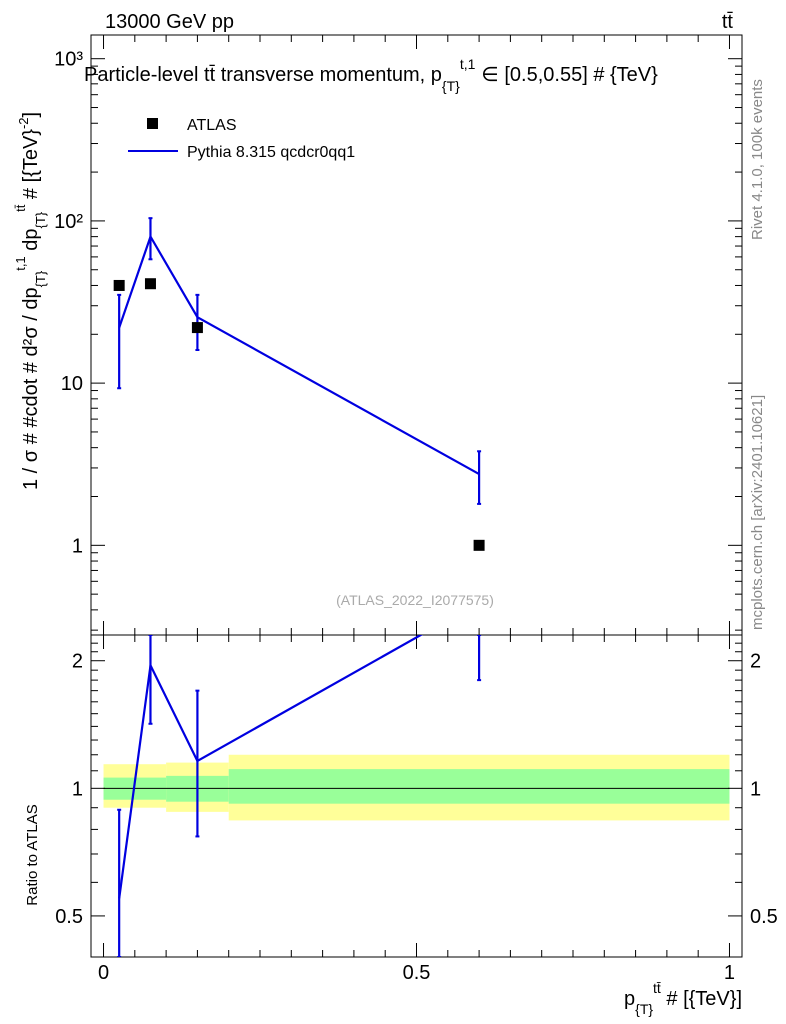 The width and height of the screenshot is (786, 1024). Describe the element at coordinates (103, 973) in the screenshot. I see `x-tick-label: 0` at that location.